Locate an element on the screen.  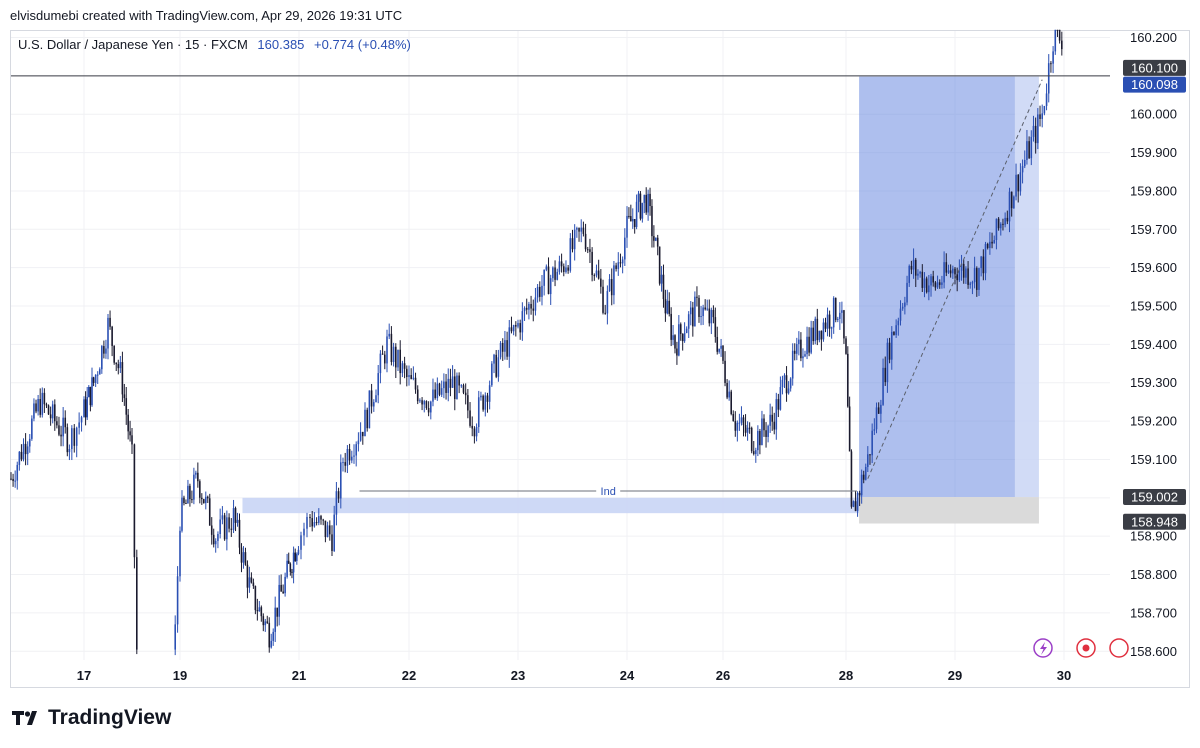
x-tick-label: 28 is located at coordinates (846, 675).